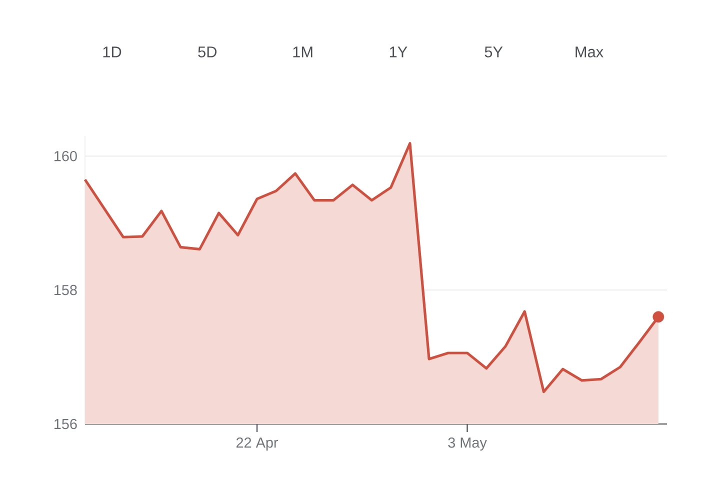 Image resolution: width=712 pixels, height=496 pixels. I want to click on text: 5Y, so click(493, 52).